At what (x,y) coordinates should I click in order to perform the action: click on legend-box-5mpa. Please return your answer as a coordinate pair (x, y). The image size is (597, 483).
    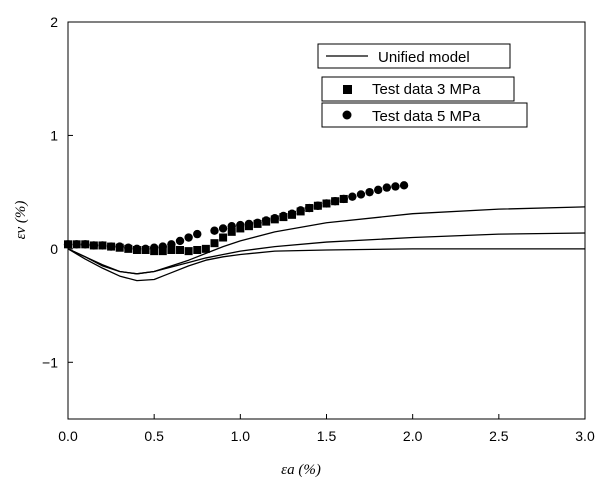
    Looking at the image, I should click on (424, 115).